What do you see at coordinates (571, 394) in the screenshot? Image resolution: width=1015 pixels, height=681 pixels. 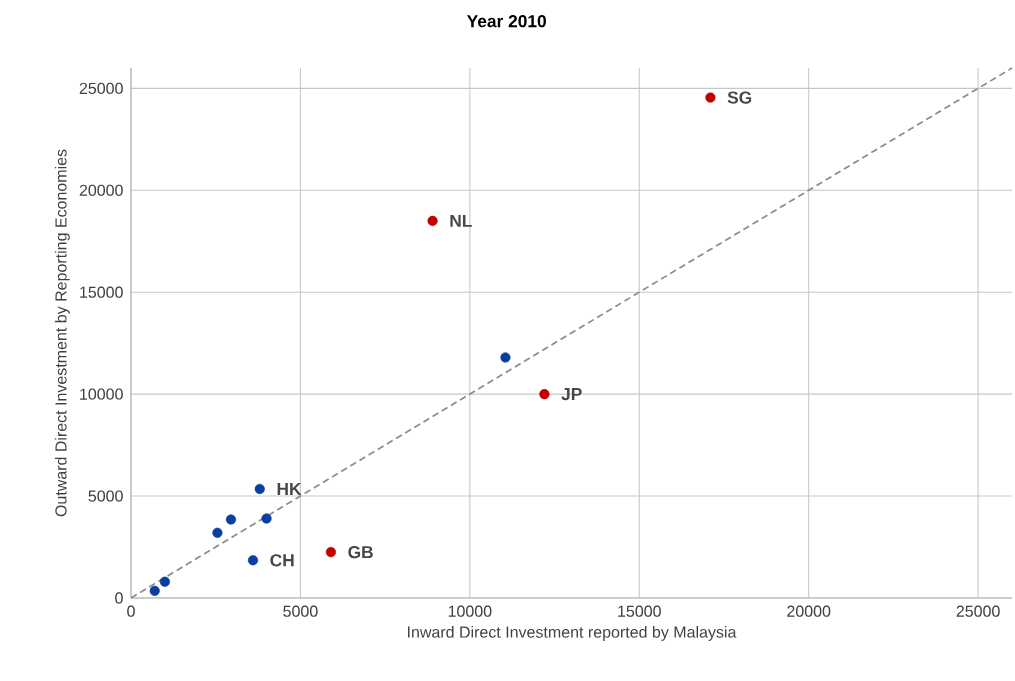 I see `annotation: JP` at bounding box center [571, 394].